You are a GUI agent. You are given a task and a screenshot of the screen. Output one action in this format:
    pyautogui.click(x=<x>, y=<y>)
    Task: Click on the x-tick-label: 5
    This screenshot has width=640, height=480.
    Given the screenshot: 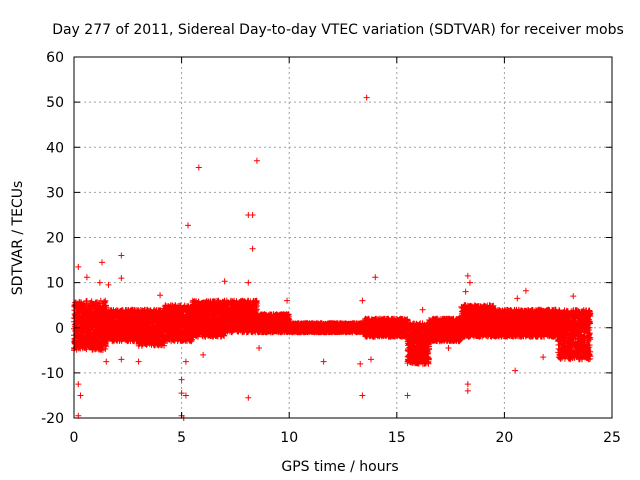 What is the action you would take?
    pyautogui.click(x=181, y=438)
    